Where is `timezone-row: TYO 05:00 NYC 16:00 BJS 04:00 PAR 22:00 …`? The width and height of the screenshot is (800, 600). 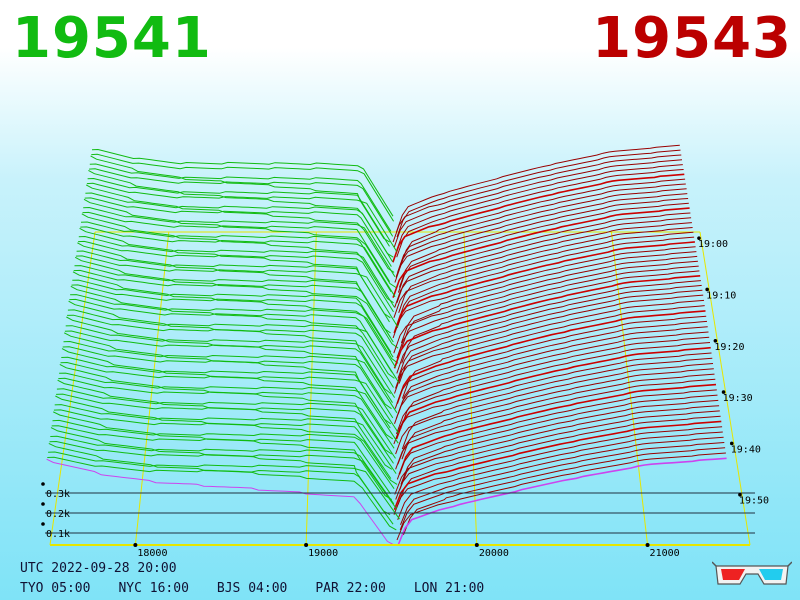
timezone-row: TYO 05:00 NYC 16:00 BJS 04:00 PAR 22:00 … is located at coordinates (252, 588).